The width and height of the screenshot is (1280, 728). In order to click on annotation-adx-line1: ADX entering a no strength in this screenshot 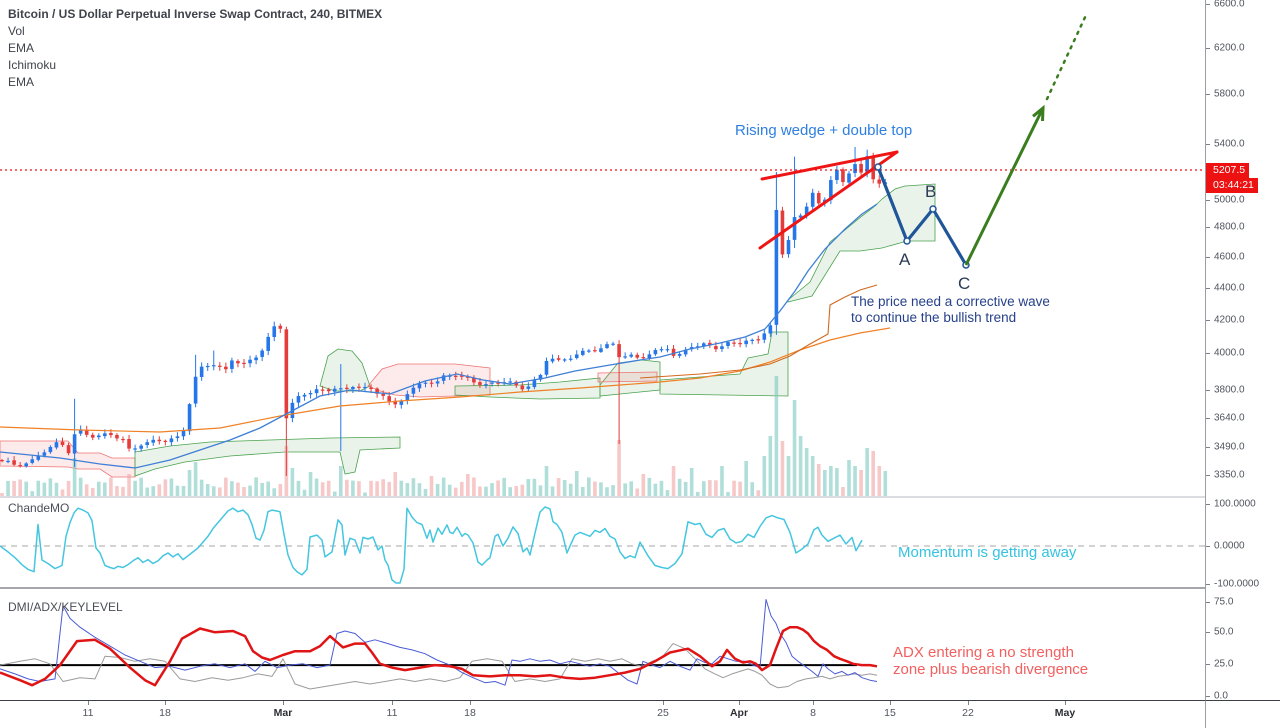, I will do `click(983, 652)`.